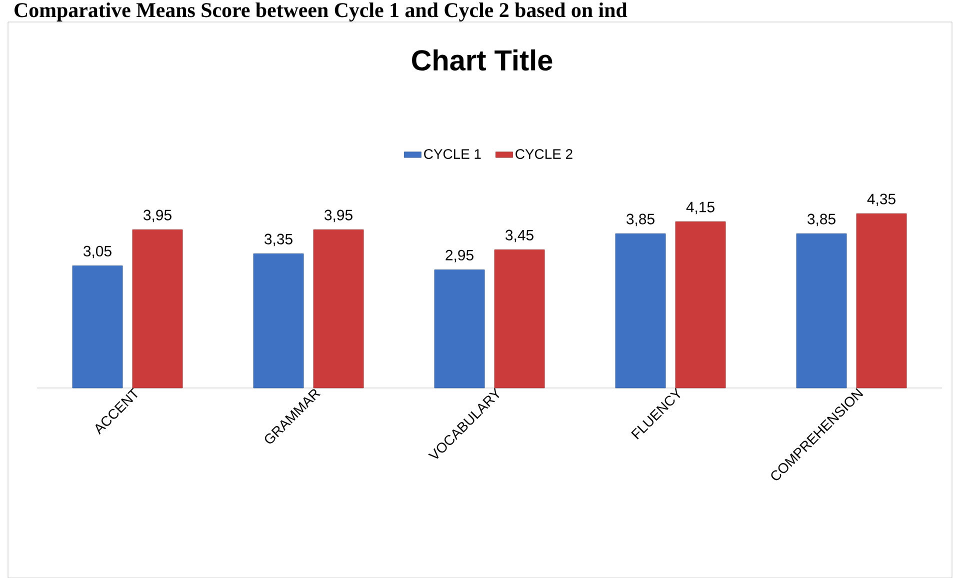  Describe the element at coordinates (98, 252) in the screenshot. I see `data-label: 3,05` at that location.